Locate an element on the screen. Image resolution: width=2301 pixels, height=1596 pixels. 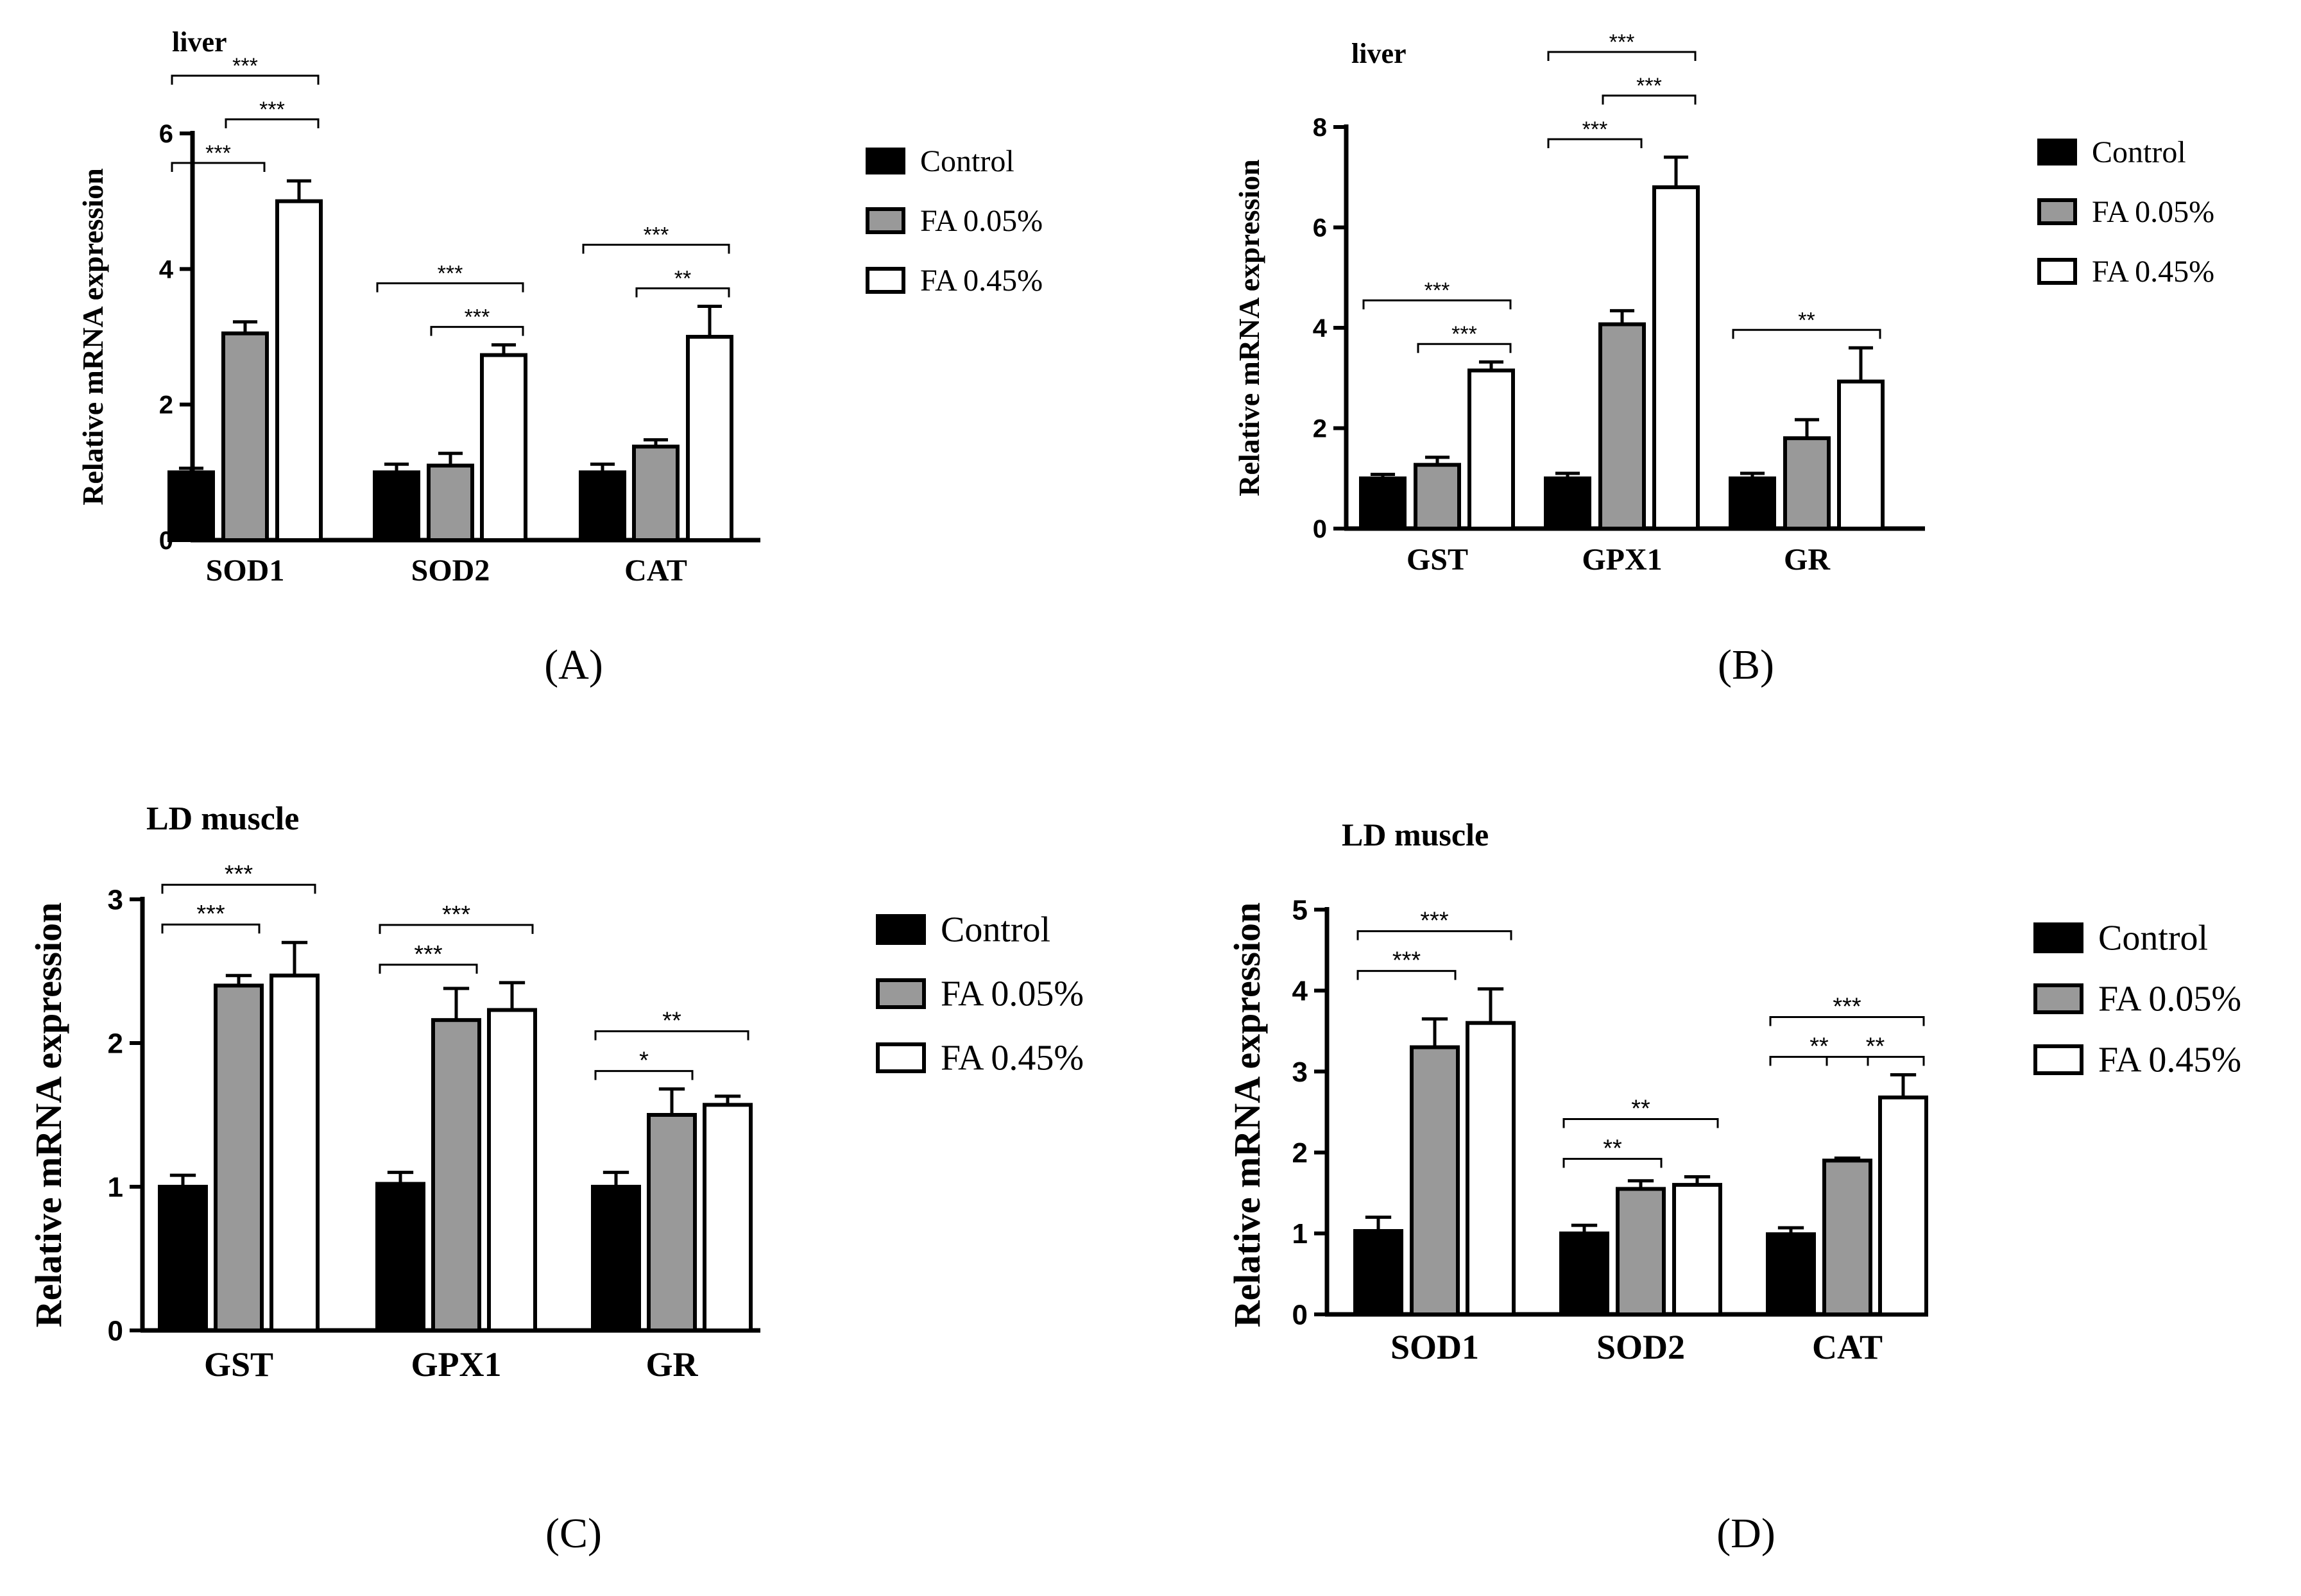
bar-control-gst is located at coordinates (183, 1258).